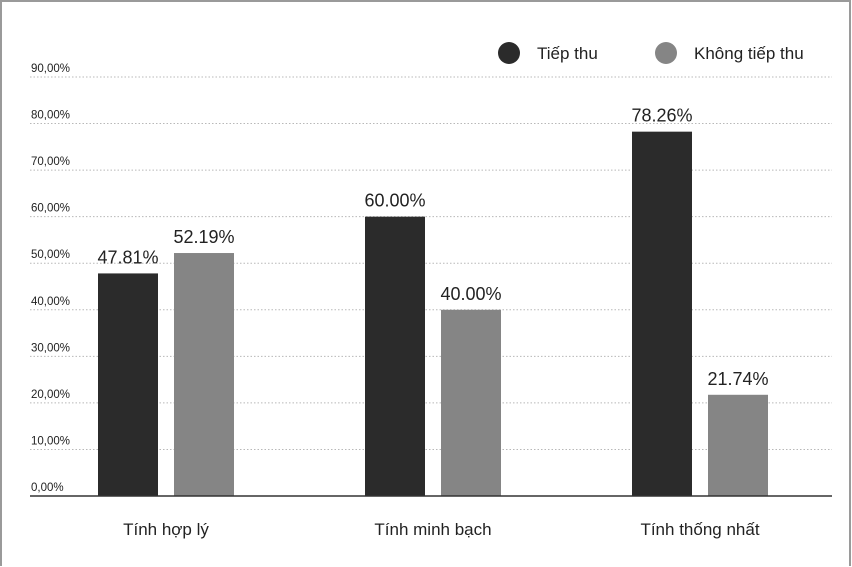  What do you see at coordinates (50, 209) in the screenshot?
I see `y-tick-label: 60,00%` at bounding box center [50, 209].